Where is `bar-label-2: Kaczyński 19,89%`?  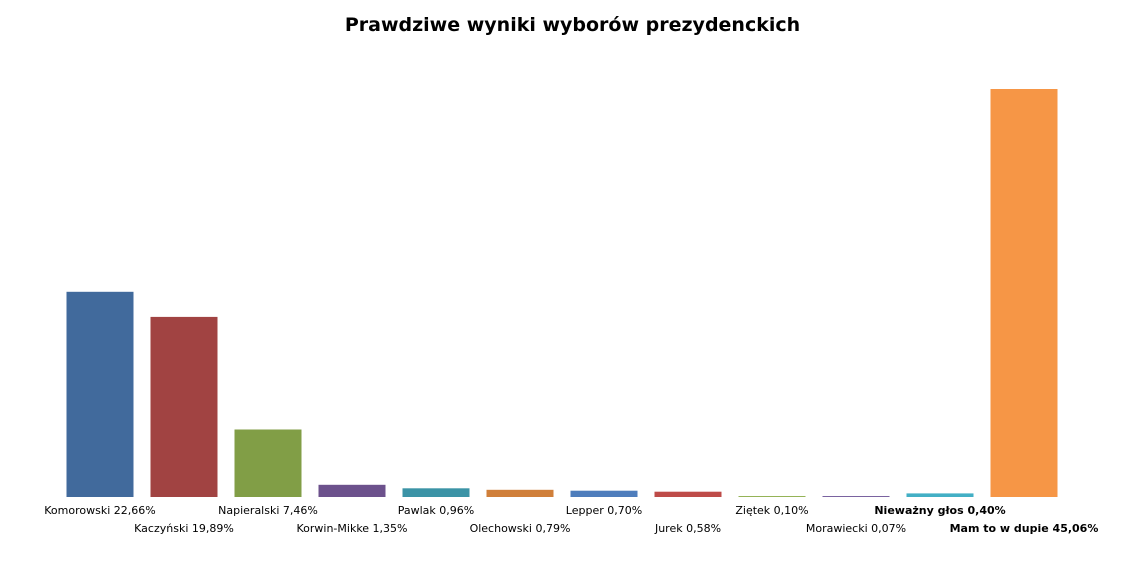 bar-label-2: Kaczyński 19,89% is located at coordinates (184, 528).